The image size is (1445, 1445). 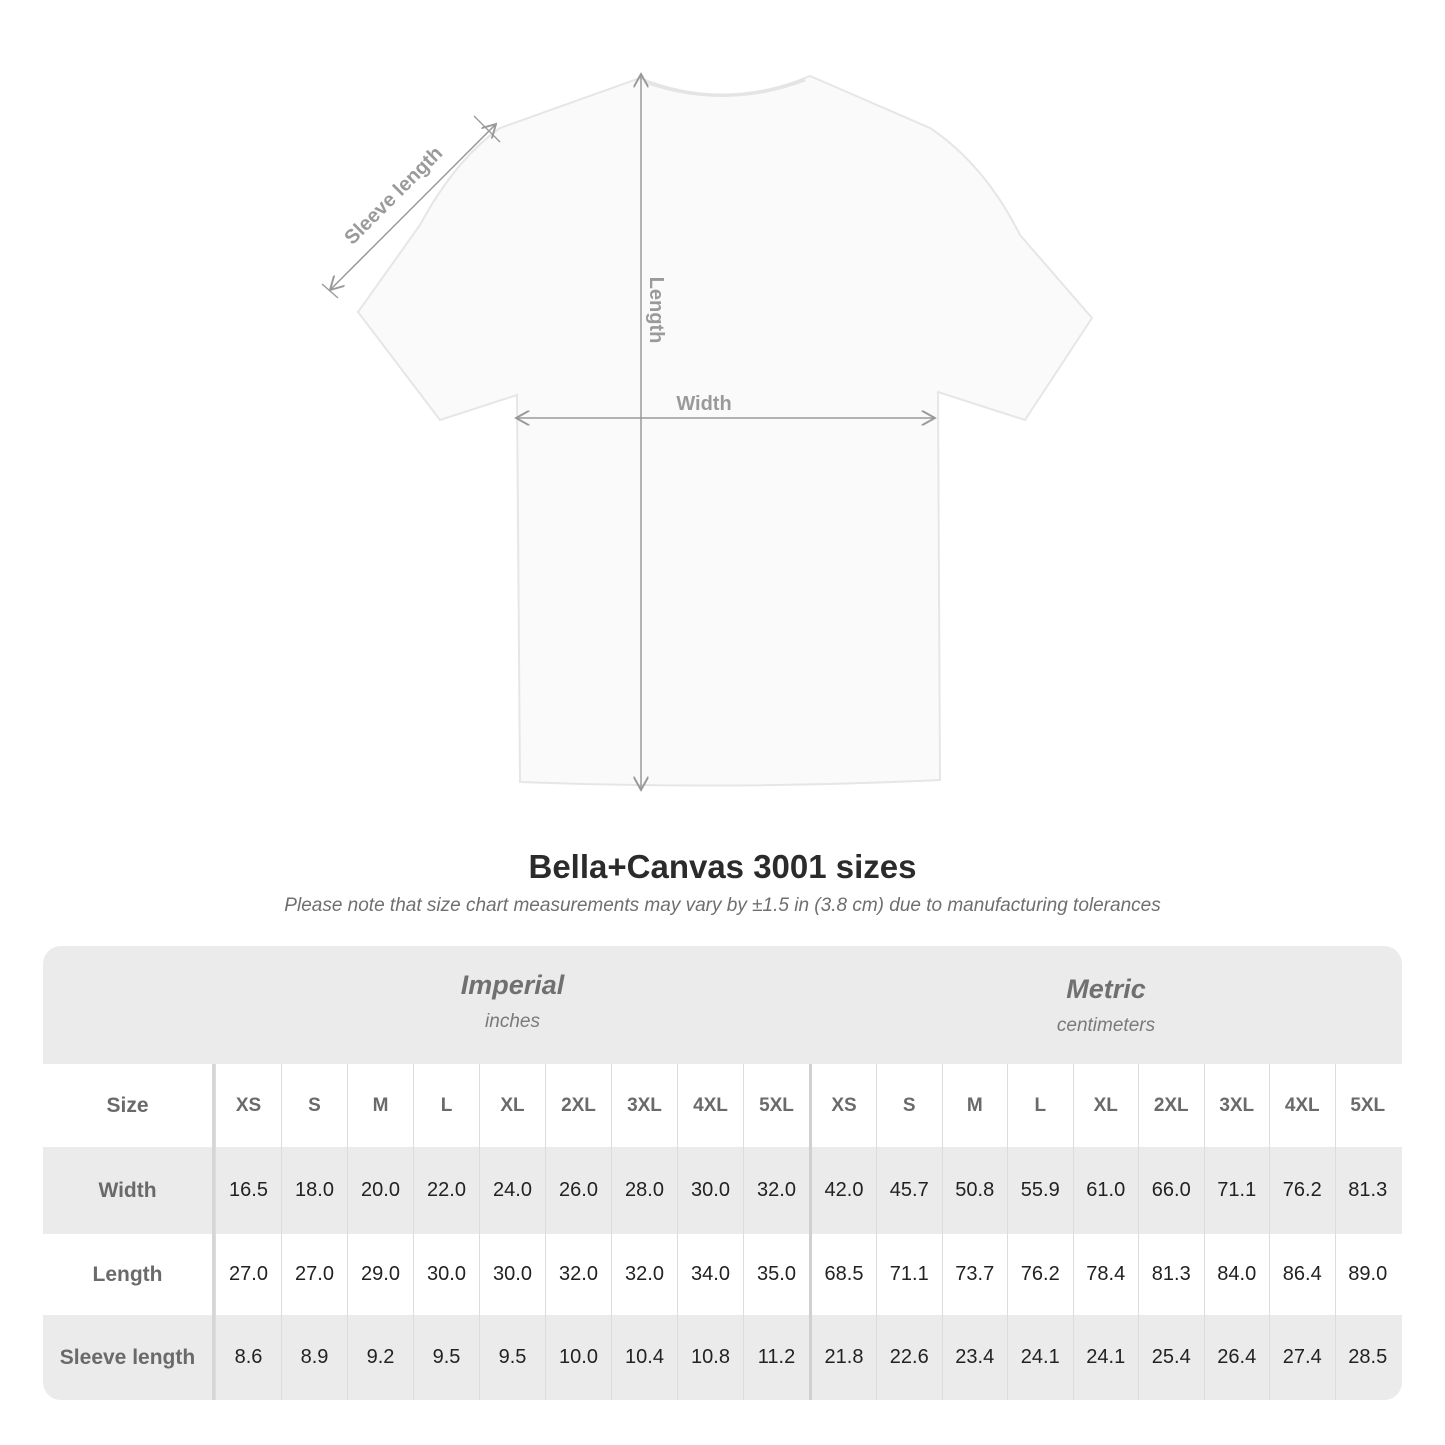 What do you see at coordinates (512, 1105) in the screenshot?
I see `size-header-imperial: XL` at bounding box center [512, 1105].